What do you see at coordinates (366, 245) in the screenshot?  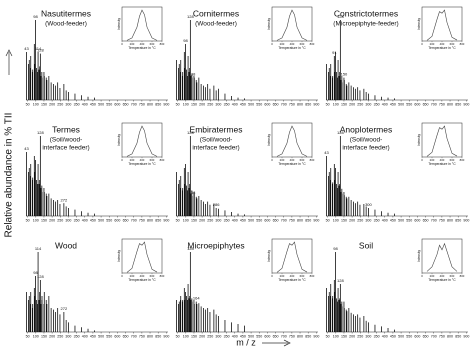 I see `panel-title: Soil` at bounding box center [366, 245].